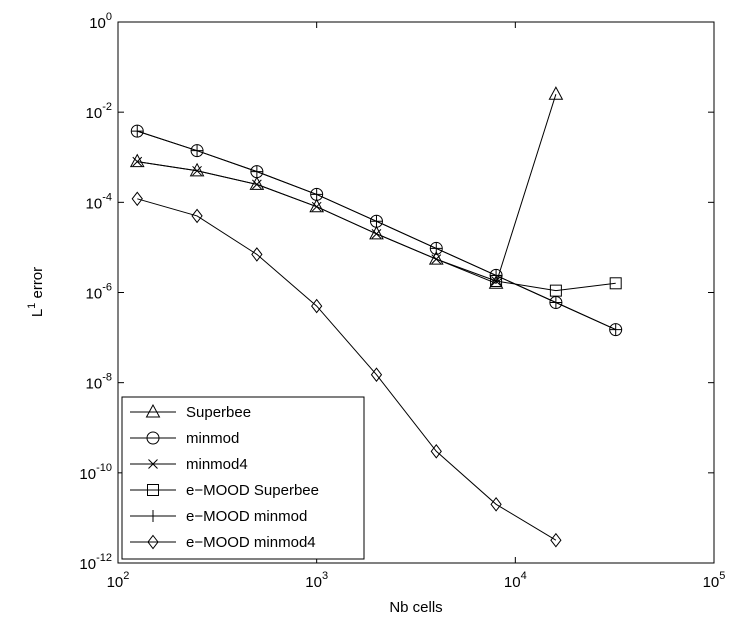 The height and width of the screenshot is (623, 739). Describe the element at coordinates (316, 221) in the screenshot. I see `series-x` at that location.